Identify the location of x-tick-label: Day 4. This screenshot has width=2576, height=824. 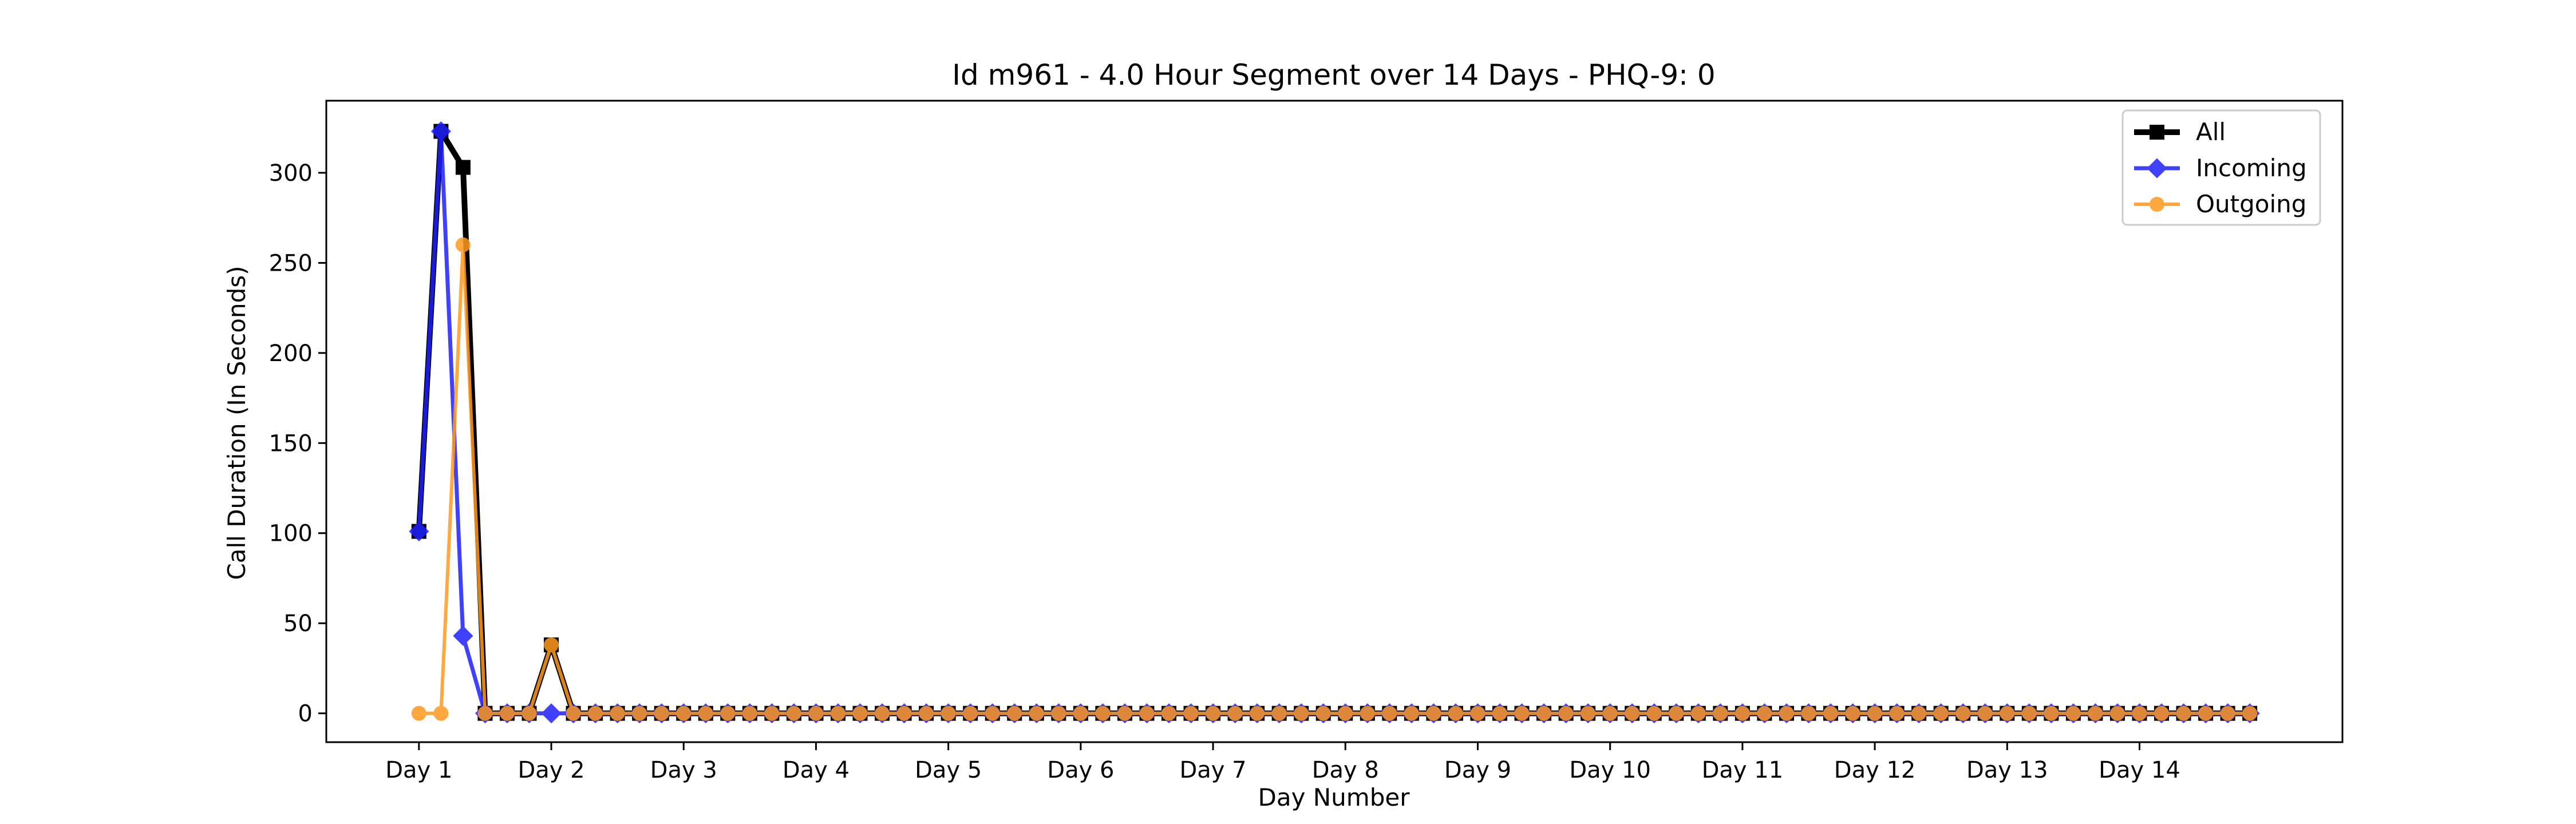
(816, 770).